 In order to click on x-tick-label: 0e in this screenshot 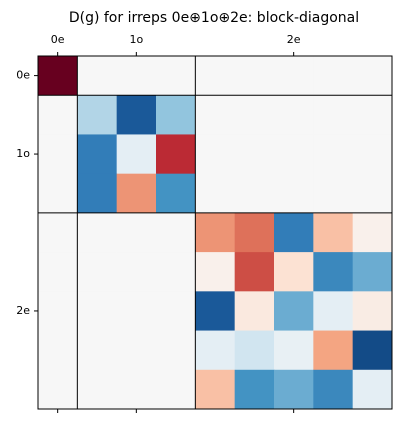, I will do `click(58, 39)`.